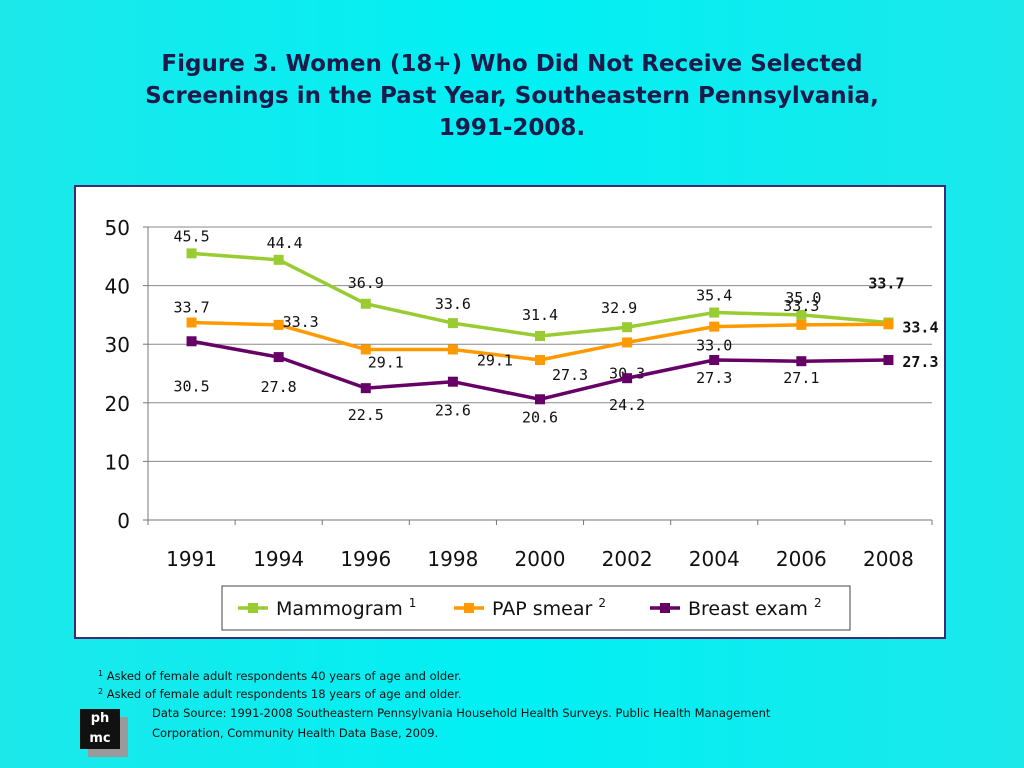 The width and height of the screenshot is (1024, 768). I want to click on logo-line-1: ph, so click(100, 718).